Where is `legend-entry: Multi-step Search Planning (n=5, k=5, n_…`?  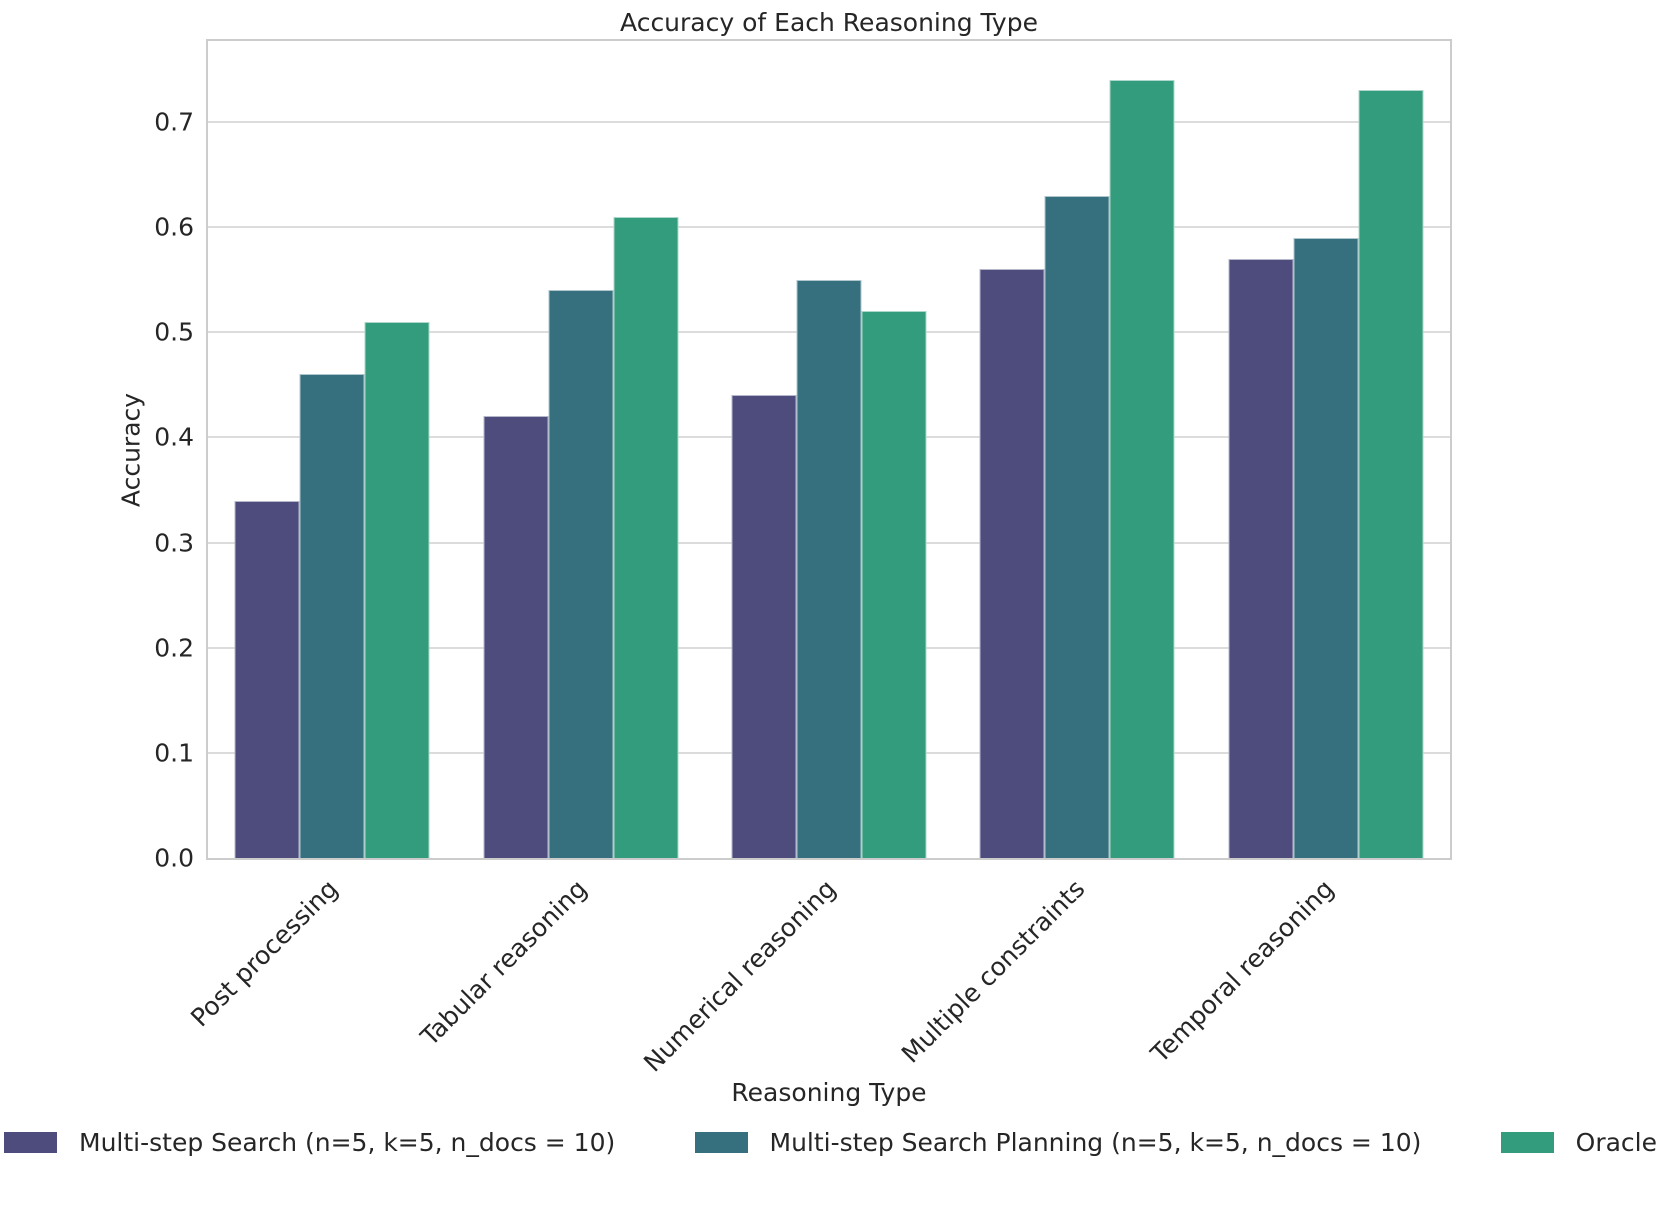 legend-entry: Multi-step Search Planning (n=5, k=5, n_… is located at coordinates (1058, 1142).